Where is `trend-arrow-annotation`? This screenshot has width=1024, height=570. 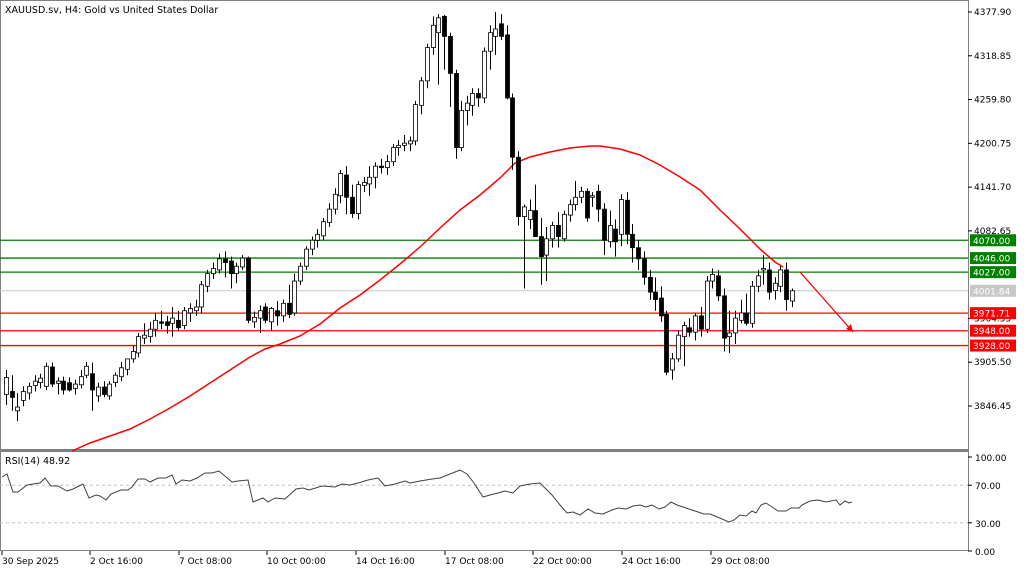 trend-arrow-annotation is located at coordinates (826, 302).